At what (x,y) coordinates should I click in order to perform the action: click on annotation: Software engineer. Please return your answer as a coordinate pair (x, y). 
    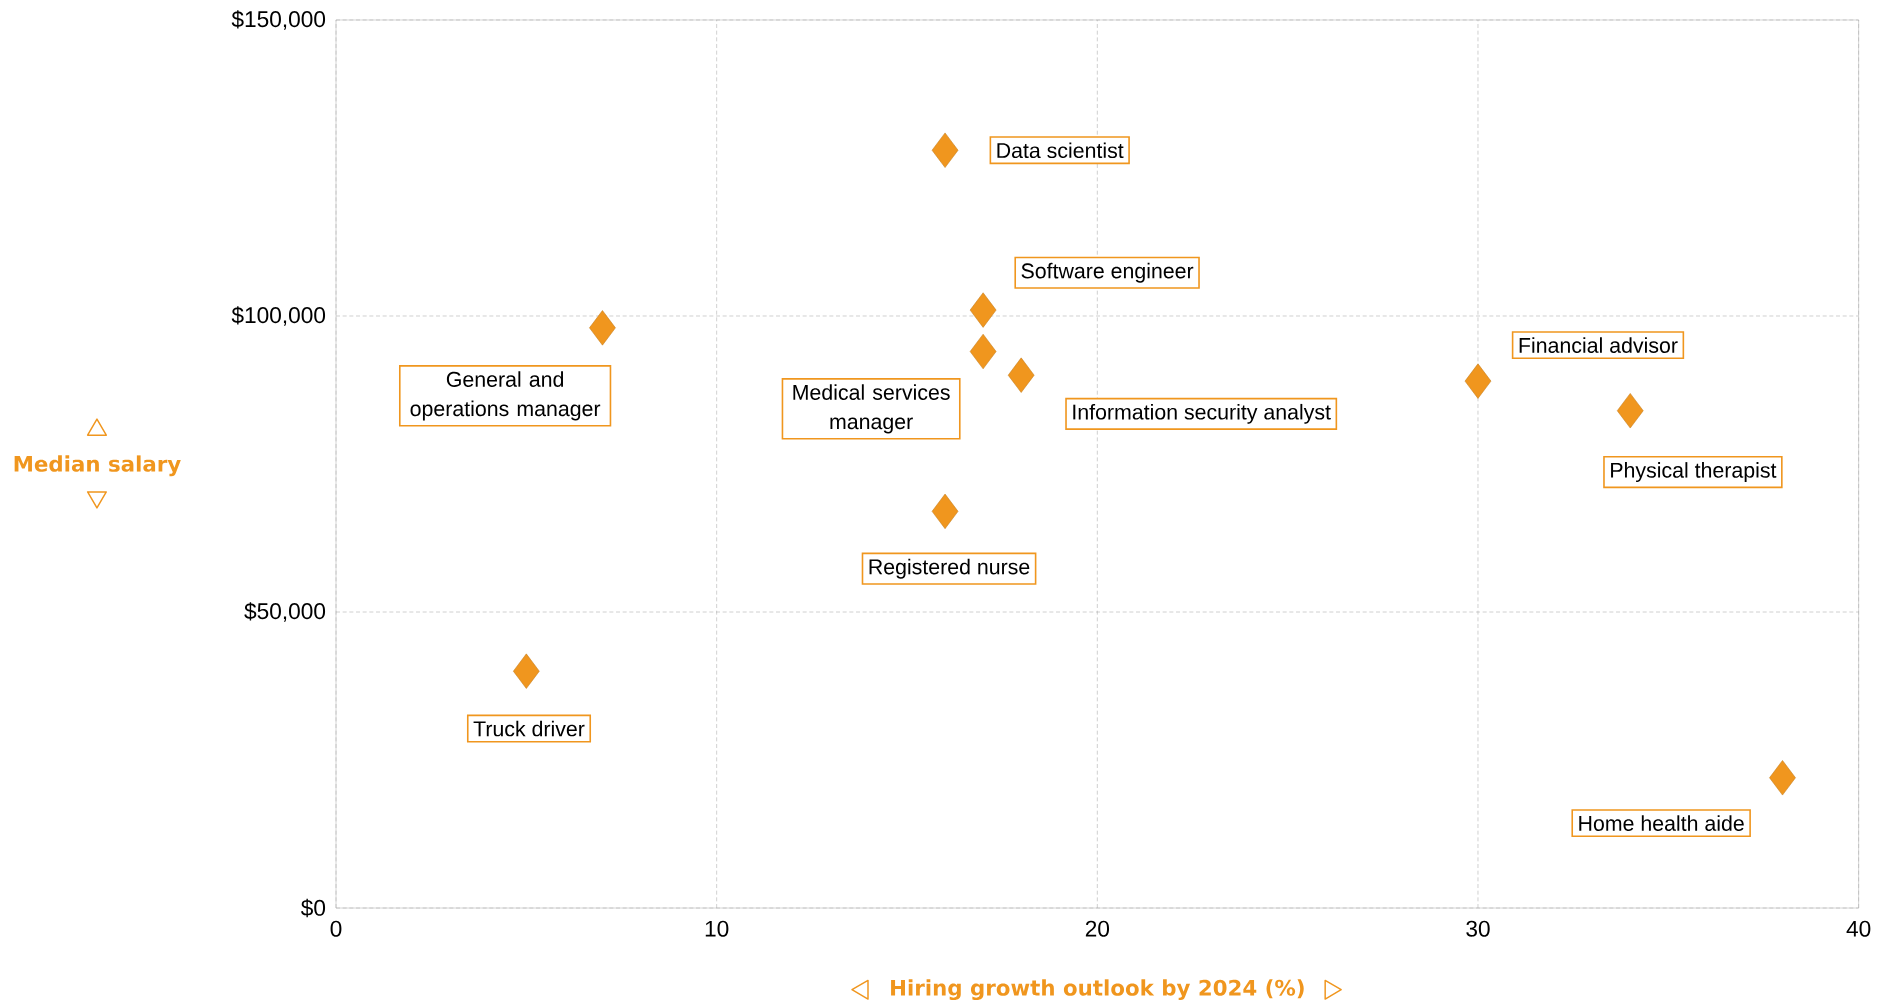
    Looking at the image, I should click on (1107, 272).